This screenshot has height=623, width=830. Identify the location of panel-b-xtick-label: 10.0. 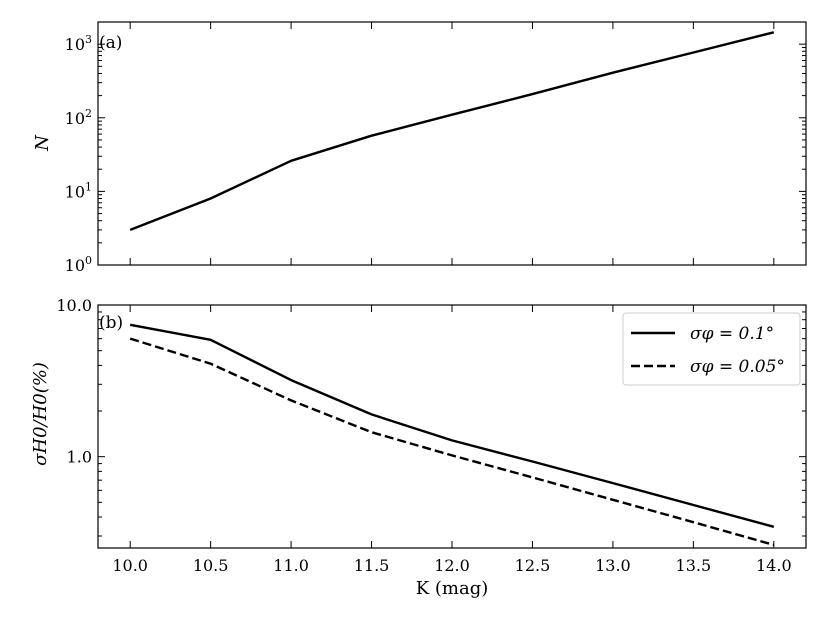
(130, 565).